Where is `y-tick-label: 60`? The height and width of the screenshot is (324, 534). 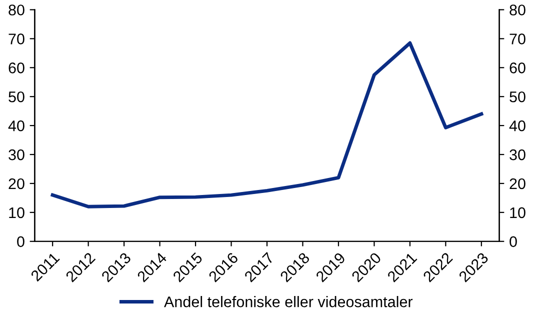
y-tick-label: 60 is located at coordinates (16, 68).